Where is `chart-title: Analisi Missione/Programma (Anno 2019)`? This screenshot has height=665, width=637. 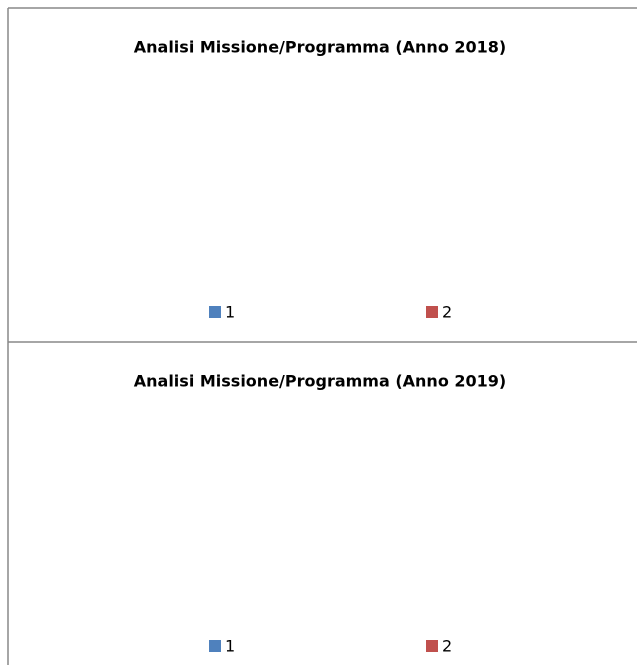
chart-title: Analisi Missione/Programma (Anno 2019) is located at coordinates (320, 381).